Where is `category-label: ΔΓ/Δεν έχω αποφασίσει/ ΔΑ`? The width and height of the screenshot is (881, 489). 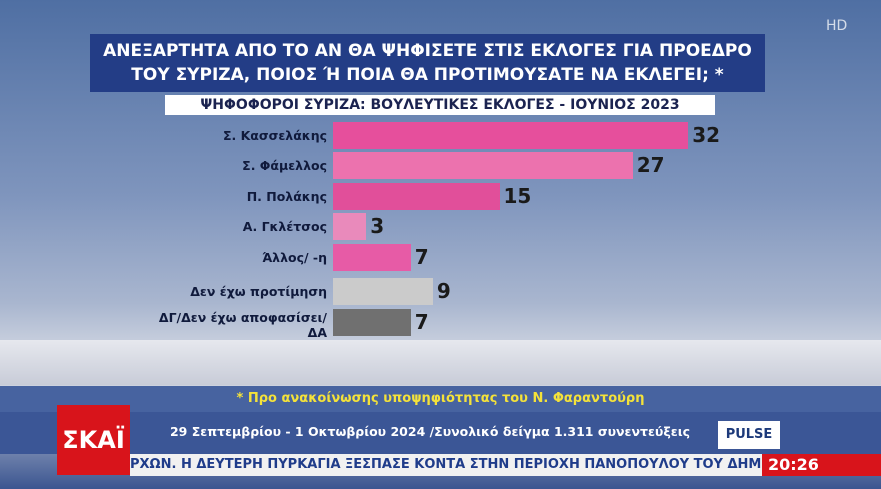
category-label: ΔΓ/Δεν έχω αποφασίσει/ ΔΑ is located at coordinates (242, 325).